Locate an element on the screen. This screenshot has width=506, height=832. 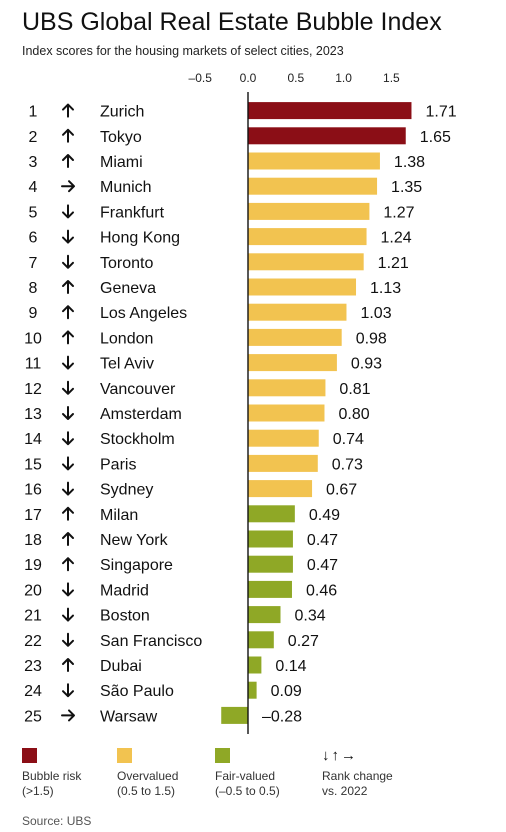
value-label: 0.81 is located at coordinates (354, 389).